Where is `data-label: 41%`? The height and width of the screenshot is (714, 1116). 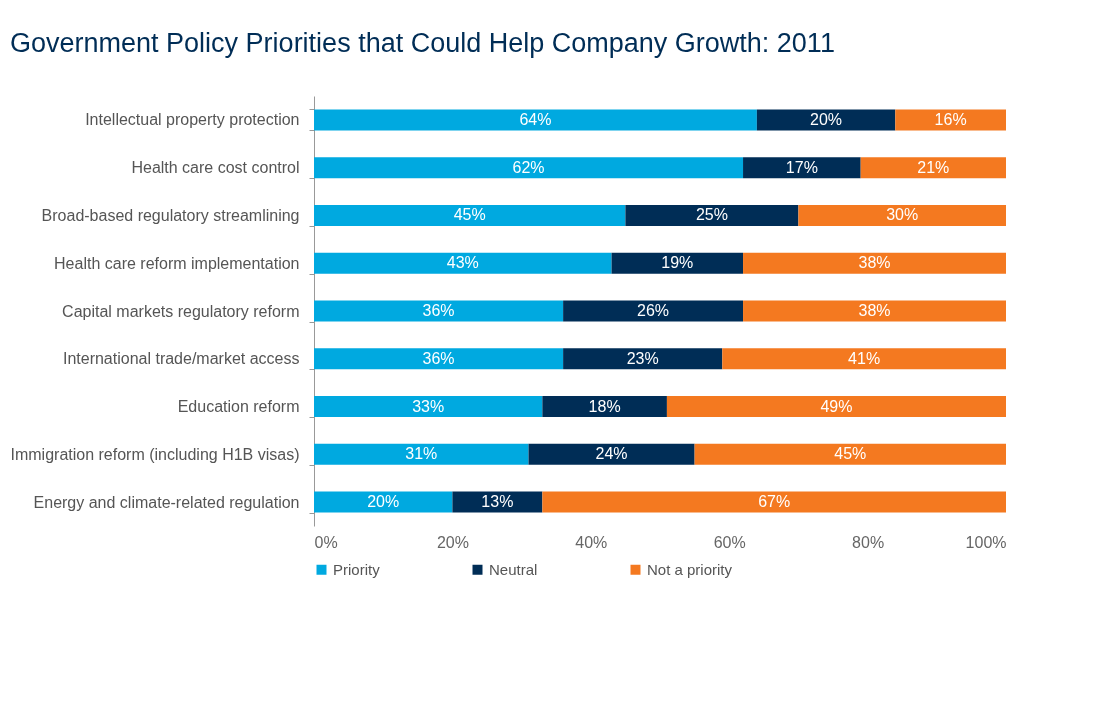
data-label: 41% is located at coordinates (864, 358).